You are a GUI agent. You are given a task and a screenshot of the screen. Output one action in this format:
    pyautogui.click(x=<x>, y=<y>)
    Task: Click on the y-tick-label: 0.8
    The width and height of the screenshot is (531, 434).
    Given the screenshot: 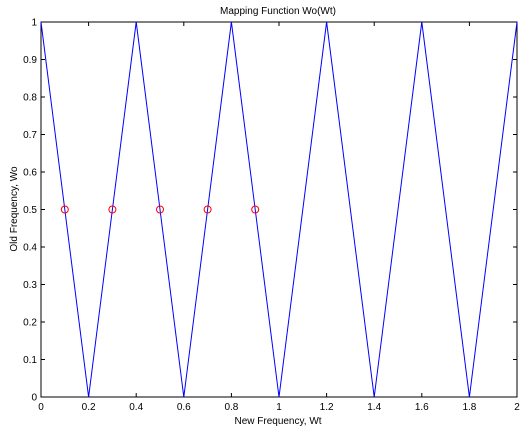 What is the action you would take?
    pyautogui.click(x=30, y=98)
    